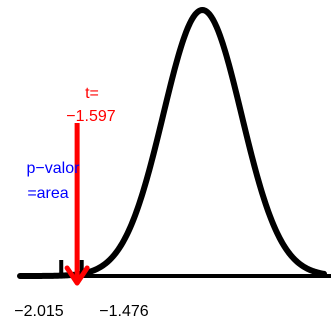 This screenshot has width=334, height=321. I want to click on t-statistic-value: −1.597, so click(90, 116).